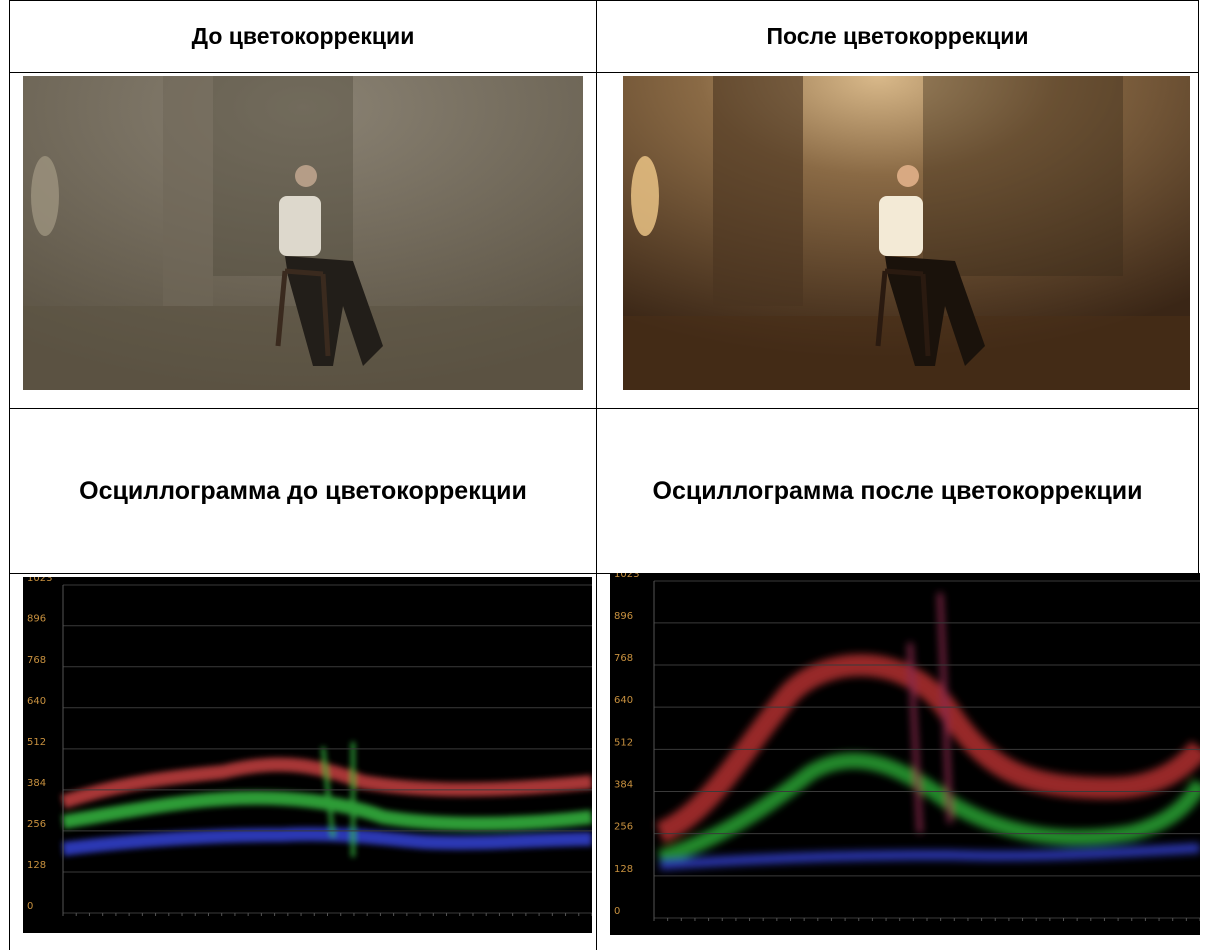  Describe the element at coordinates (897, 490) in the screenshot. I see `subheader-cell: Осциллограмма после цветокоррекции` at that location.